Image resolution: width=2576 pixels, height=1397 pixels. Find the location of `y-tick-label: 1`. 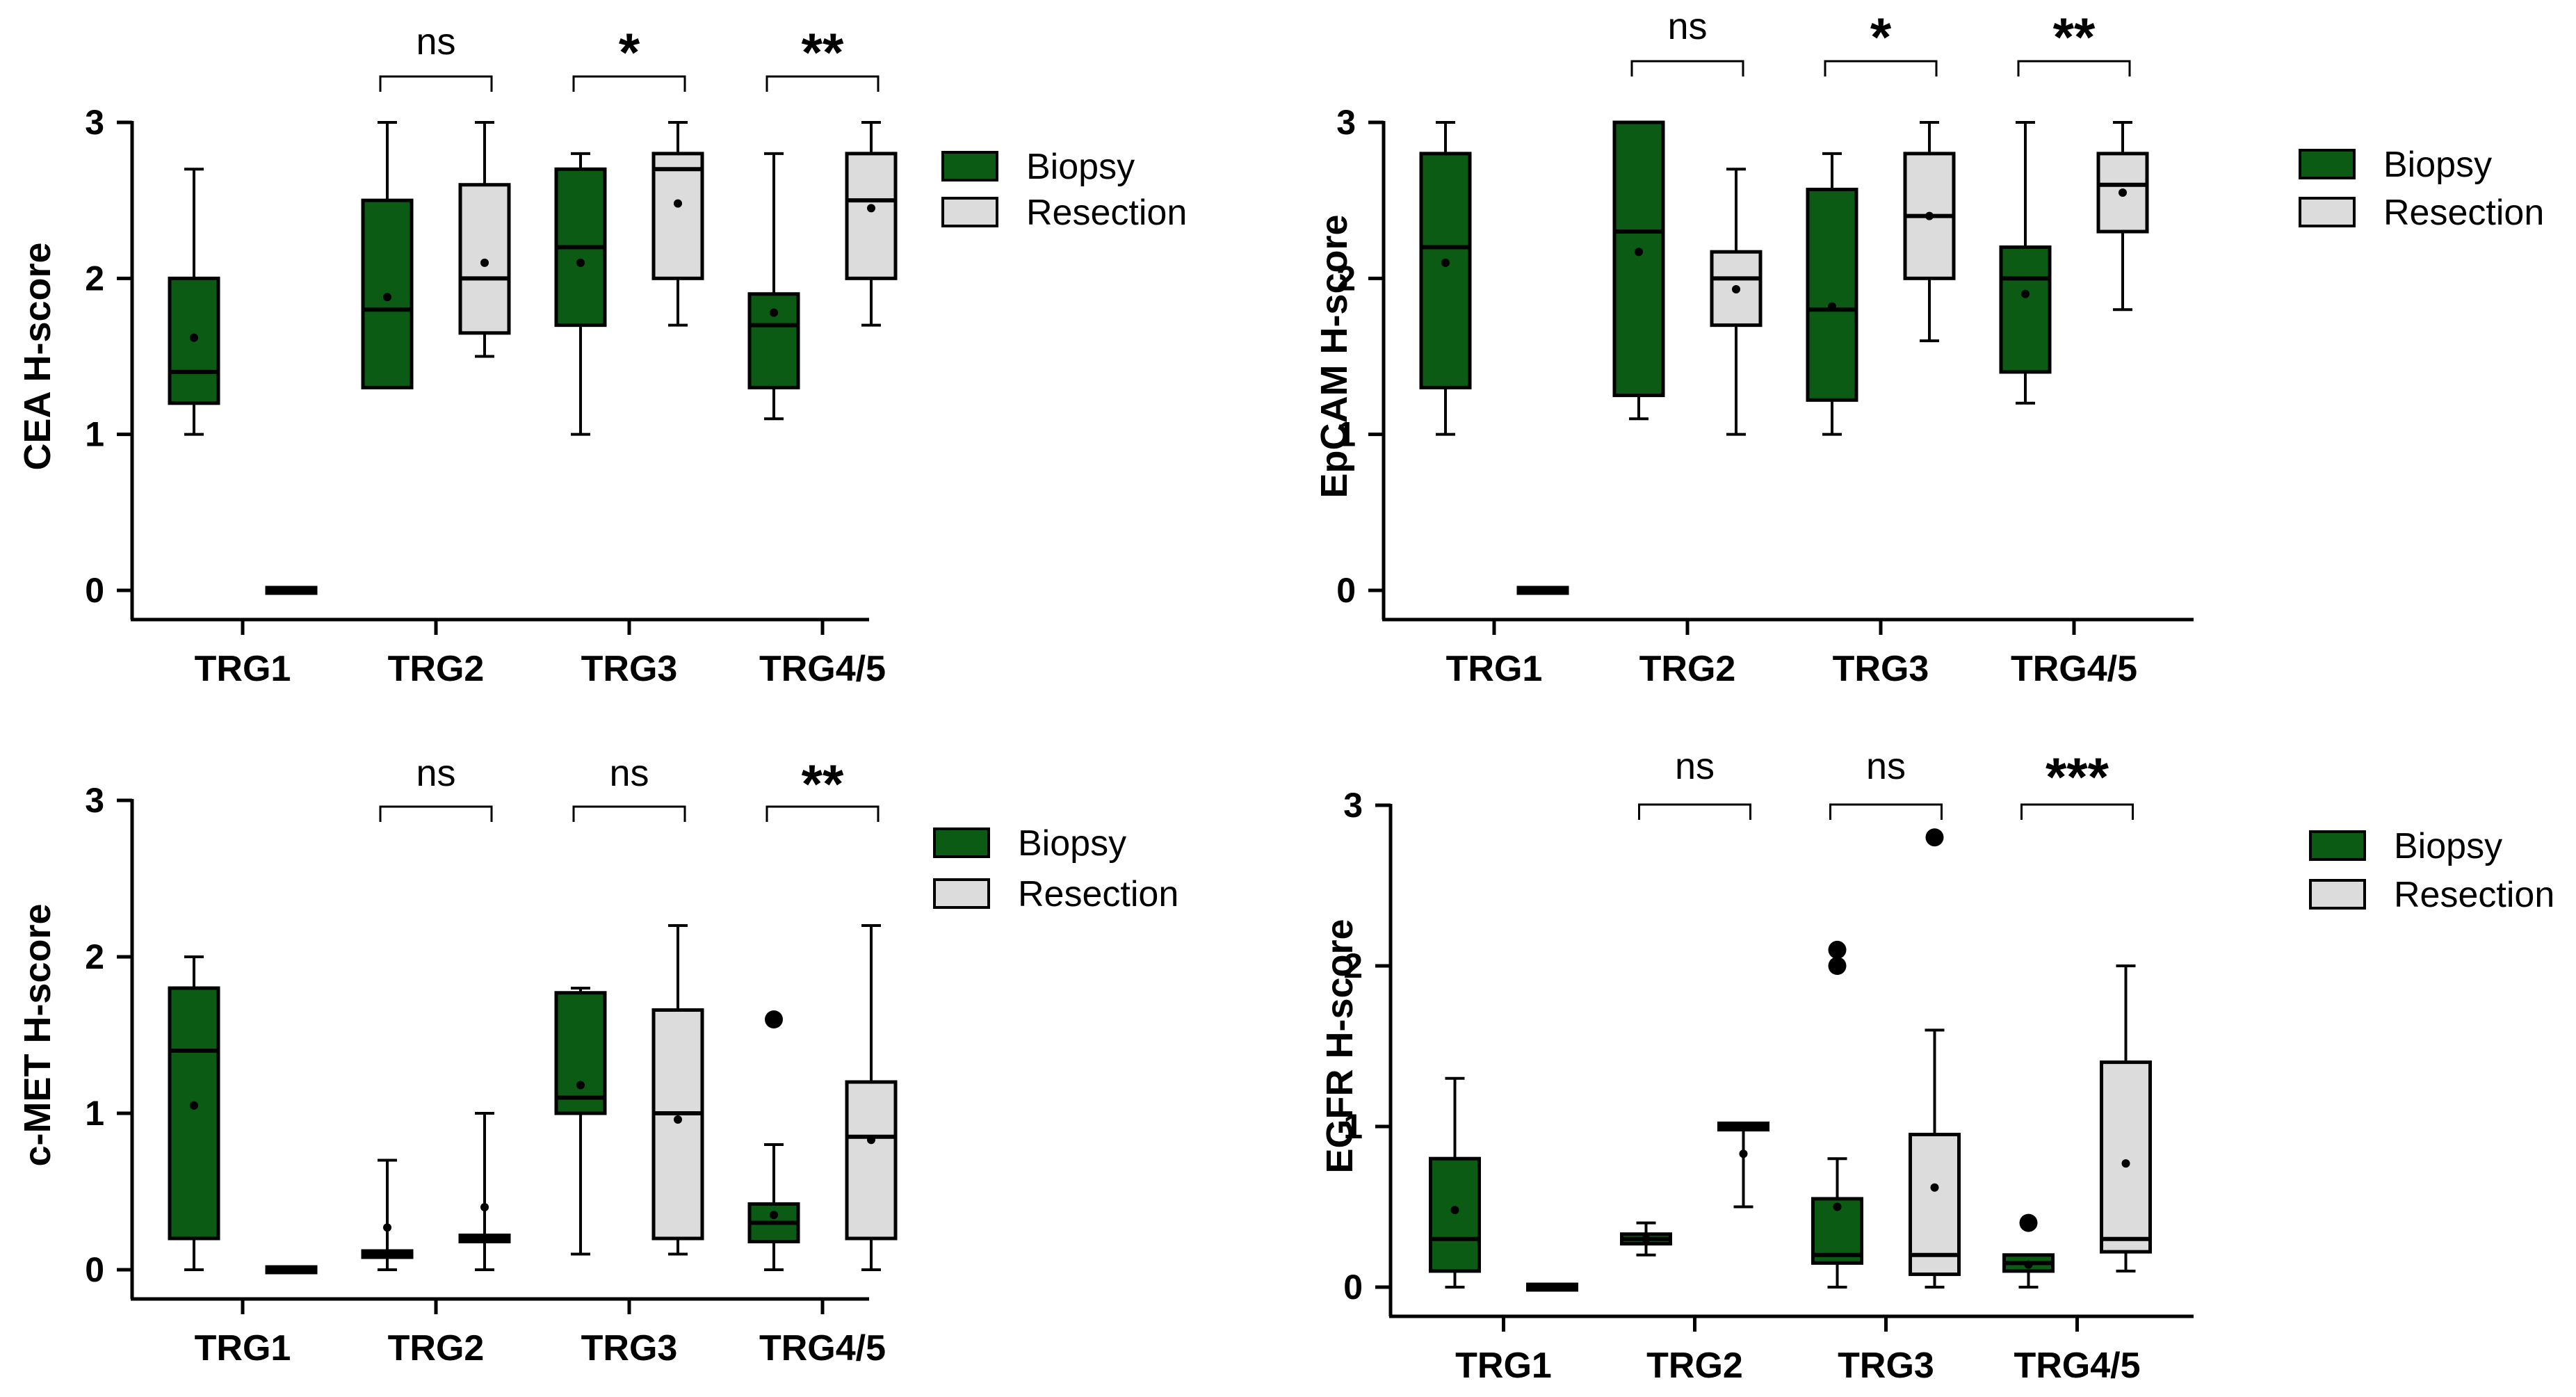

y-tick-label: 1 is located at coordinates (1353, 1126).